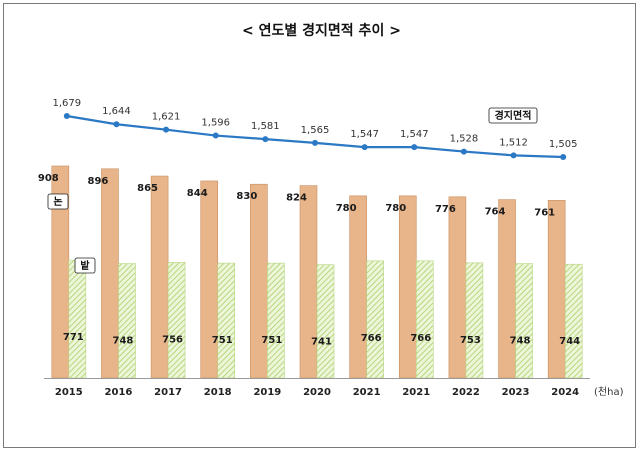 The height and width of the screenshot is (455, 643). I want to click on line-point-label: 1,512, so click(513, 142).